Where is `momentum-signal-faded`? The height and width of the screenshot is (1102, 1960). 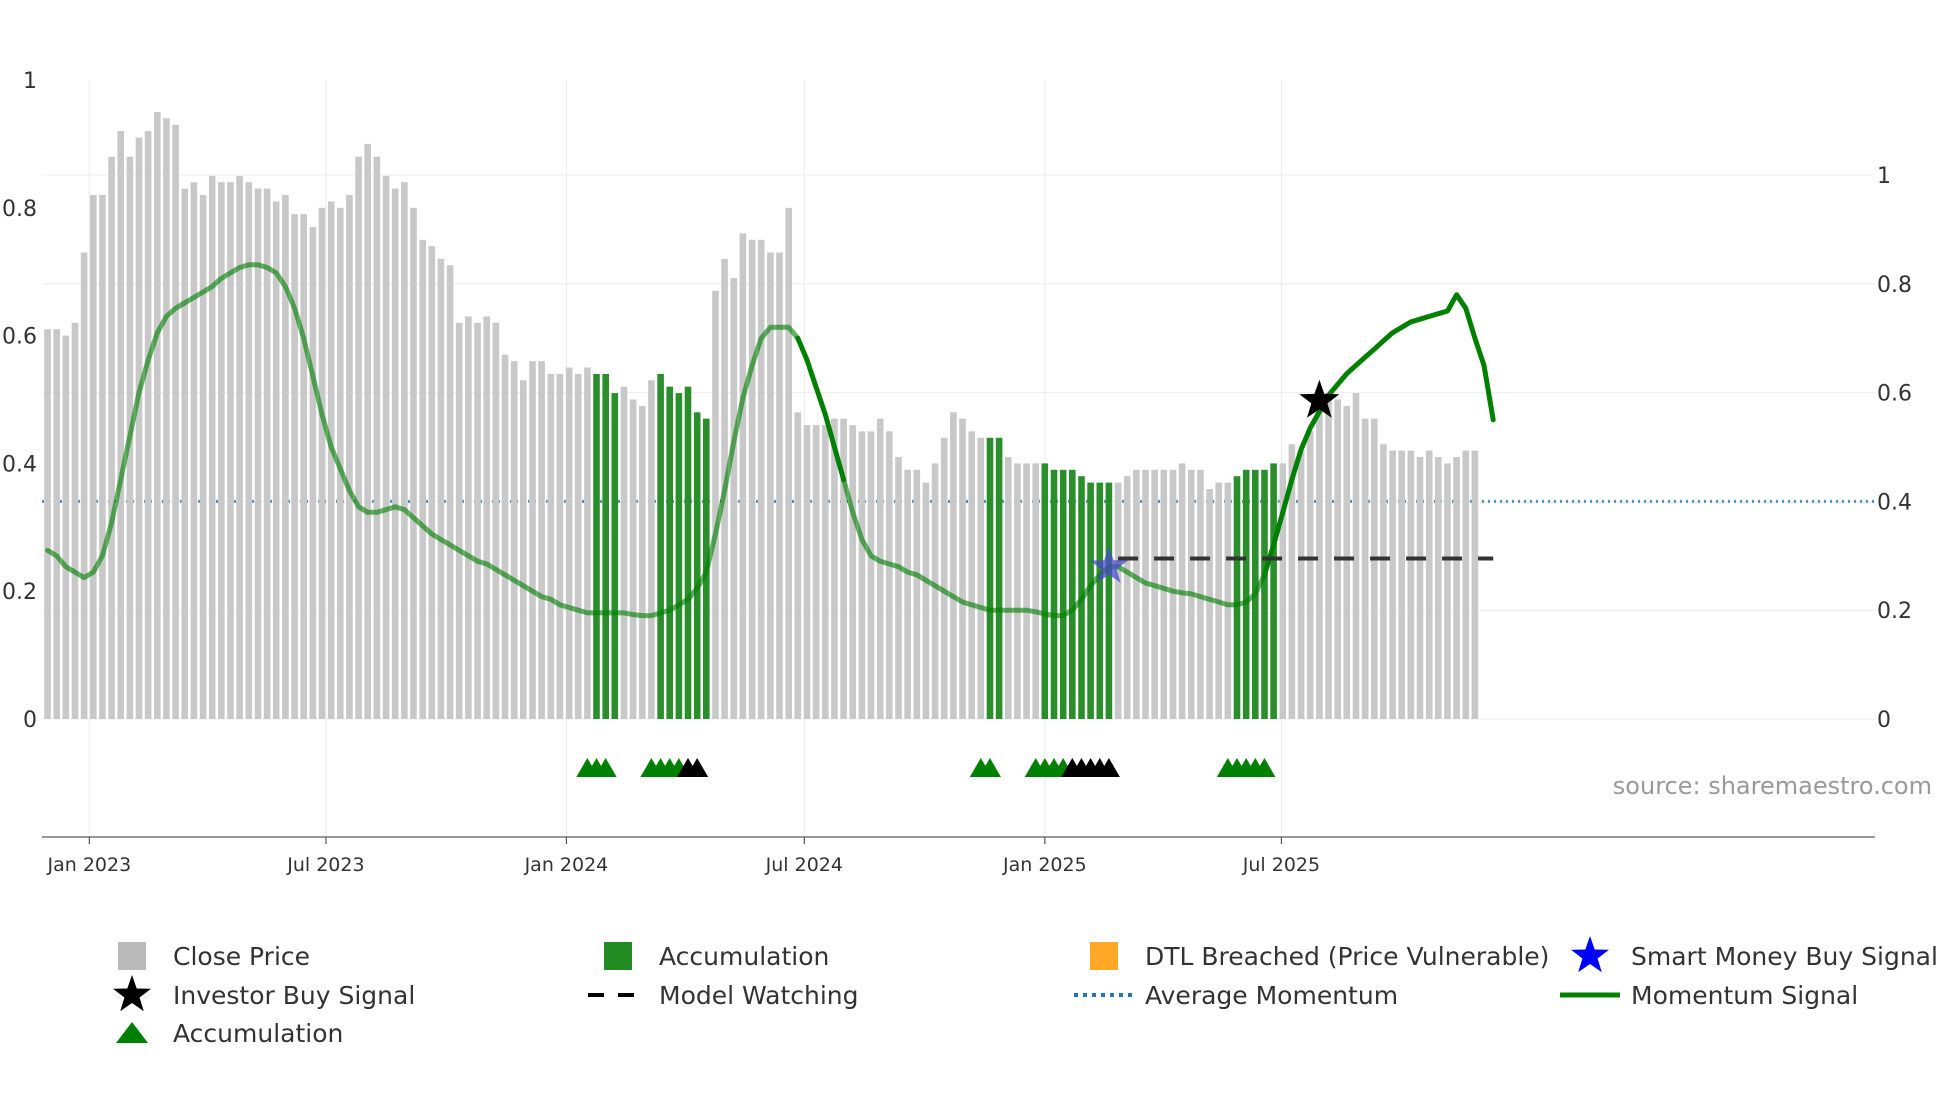 momentum-signal-faded is located at coordinates (1054, 548).